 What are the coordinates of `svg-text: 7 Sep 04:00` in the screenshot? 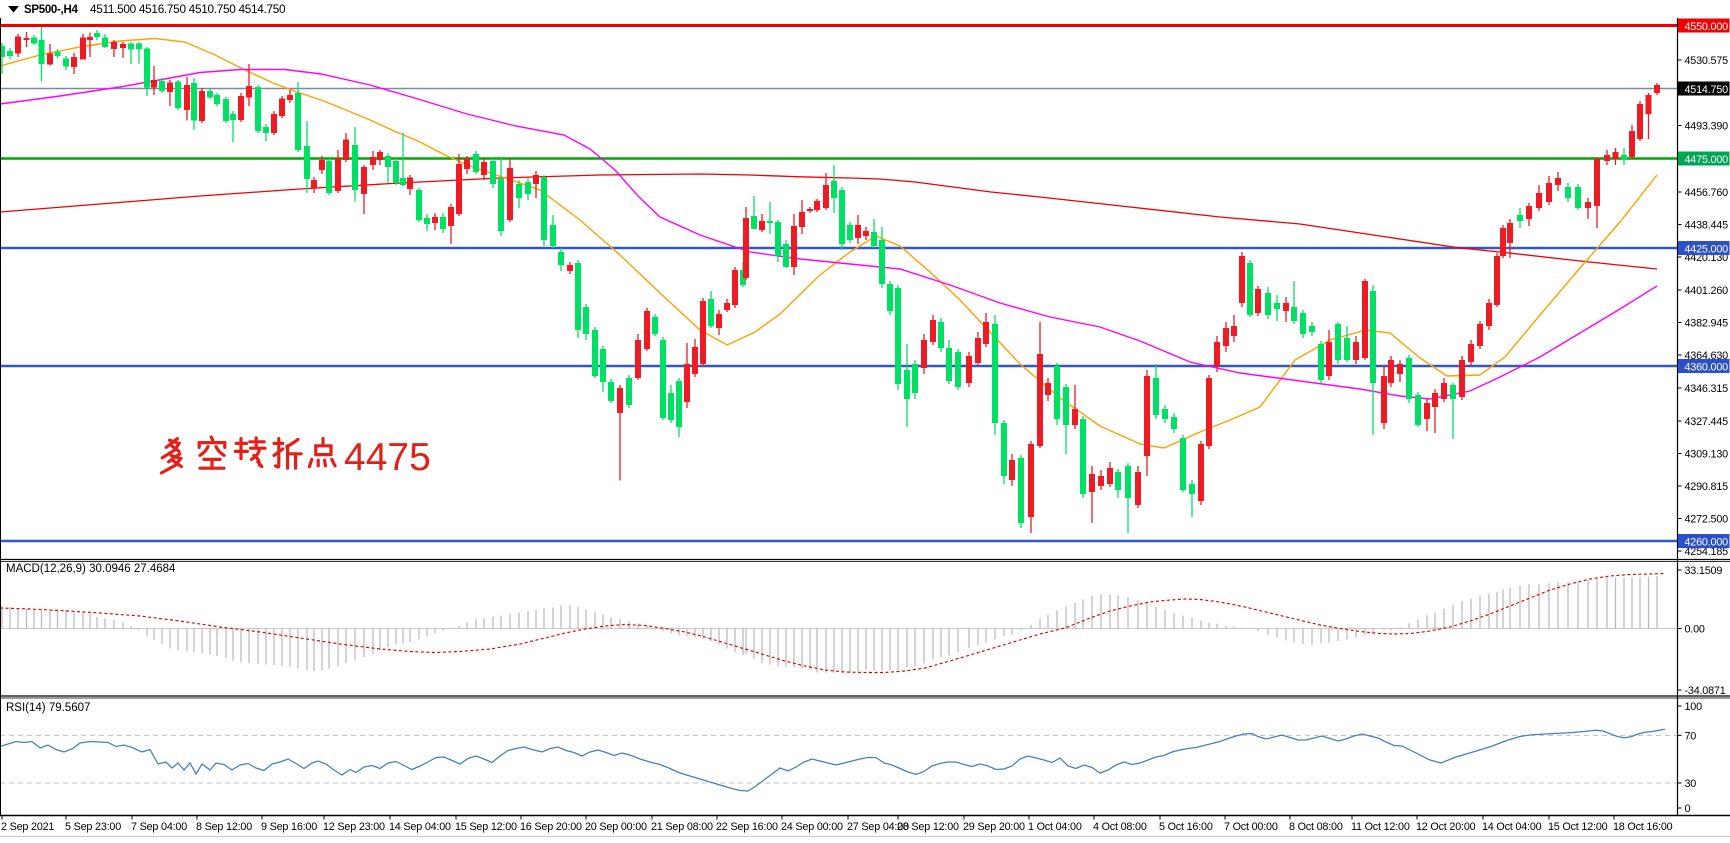 It's located at (159, 827).